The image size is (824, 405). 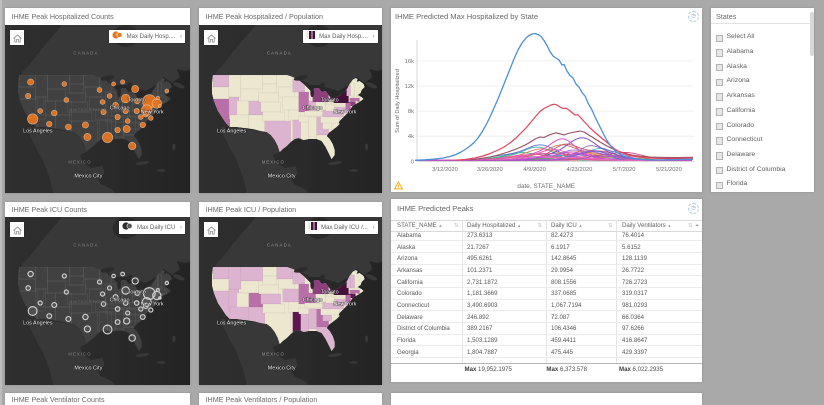 I want to click on svg-text: 0, so click(x=412, y=162).